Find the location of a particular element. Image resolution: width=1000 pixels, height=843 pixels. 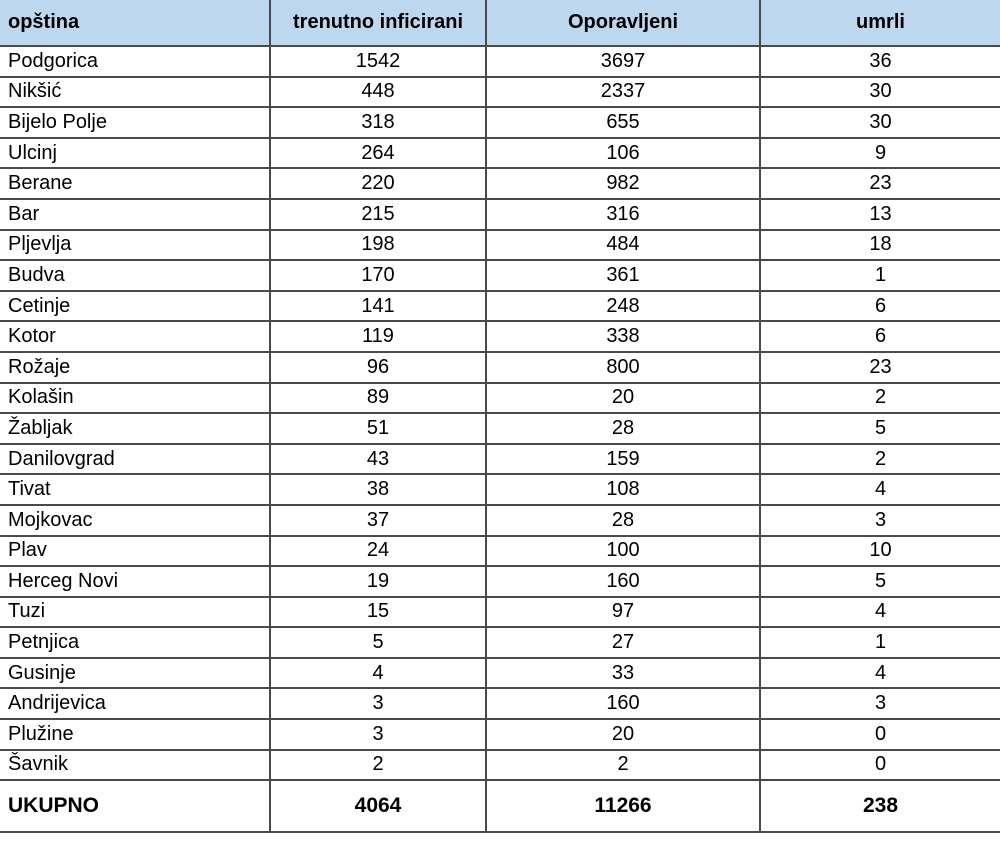

table-row: Žabljak 51 28 5 is located at coordinates (500, 429).